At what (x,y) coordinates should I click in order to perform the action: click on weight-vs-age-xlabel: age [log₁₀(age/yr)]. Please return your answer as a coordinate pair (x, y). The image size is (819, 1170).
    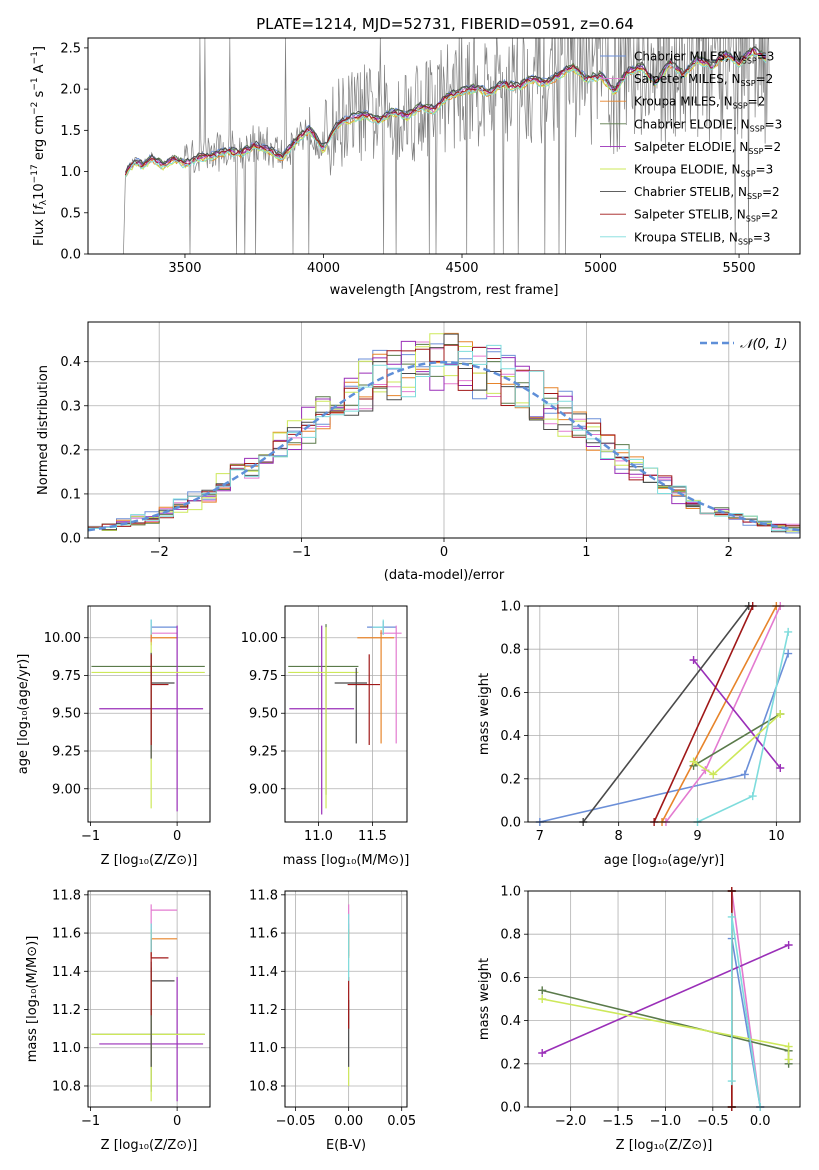
    Looking at the image, I should click on (664, 860).